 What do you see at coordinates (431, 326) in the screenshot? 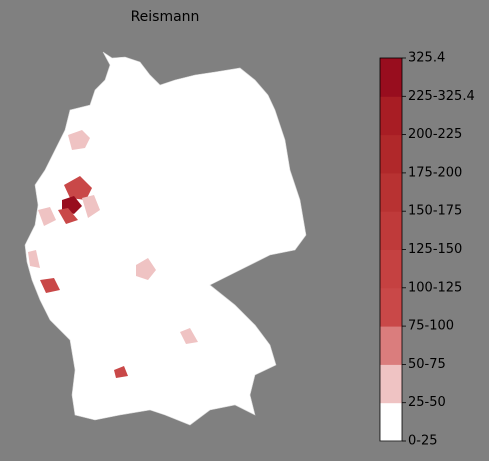
I see `colorbar-label: 75-100` at bounding box center [431, 326].